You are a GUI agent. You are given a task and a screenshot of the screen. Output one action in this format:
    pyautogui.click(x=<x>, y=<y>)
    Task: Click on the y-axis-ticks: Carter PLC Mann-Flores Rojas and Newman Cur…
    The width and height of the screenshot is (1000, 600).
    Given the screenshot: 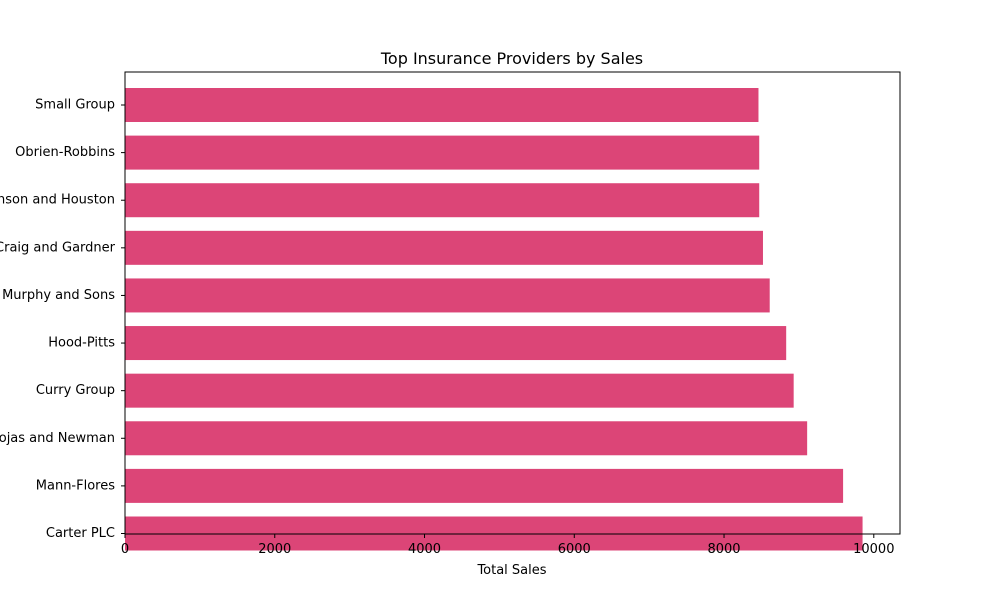 What is the action you would take?
    pyautogui.click(x=62, y=319)
    